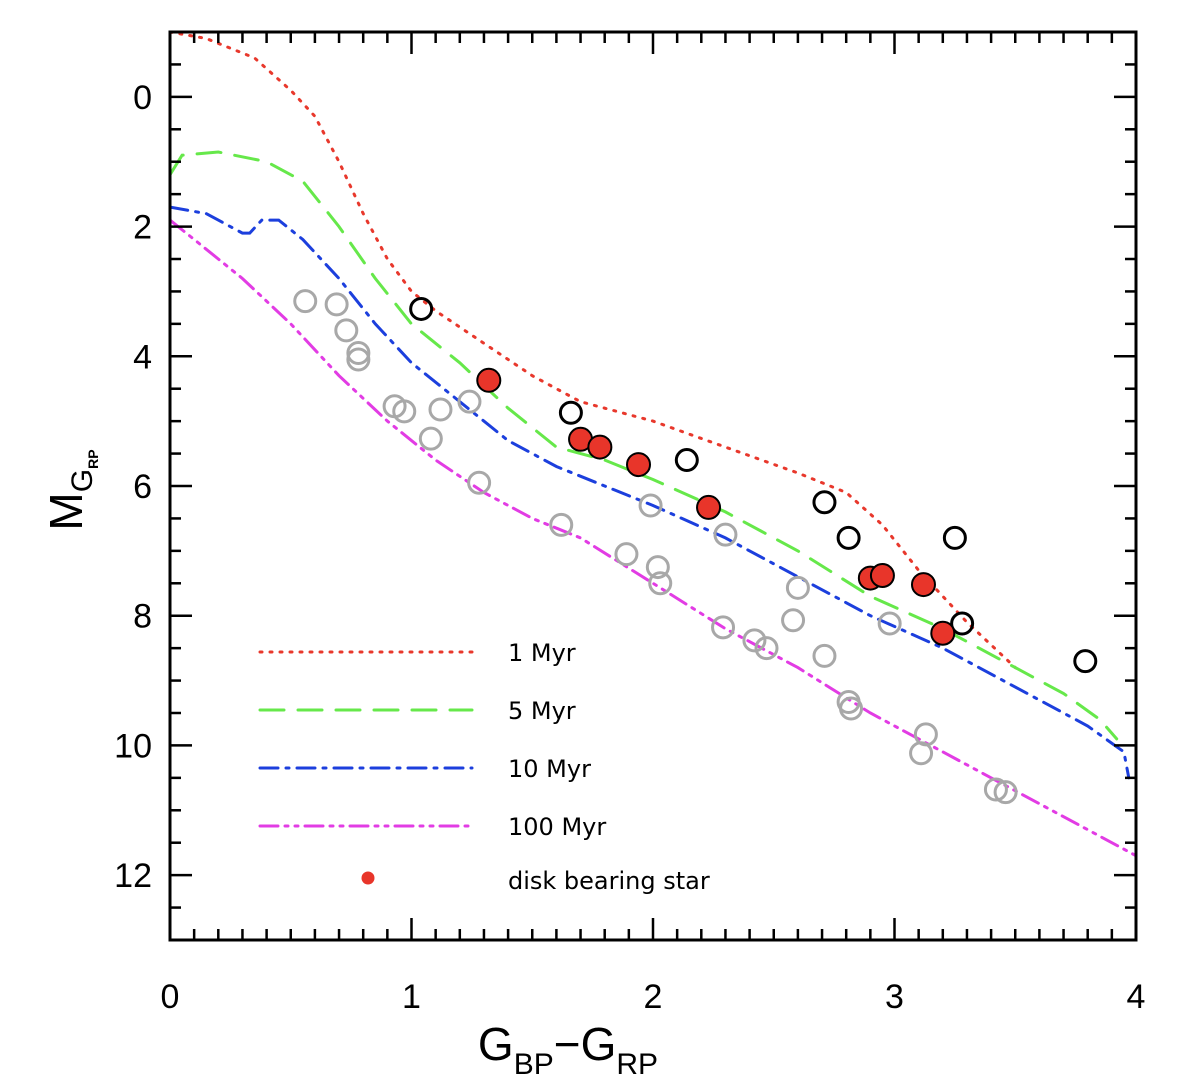 This screenshot has height=1084, width=1184. What do you see at coordinates (599, 1044) in the screenshot?
I see `x-axis-title-main2: G` at bounding box center [599, 1044].